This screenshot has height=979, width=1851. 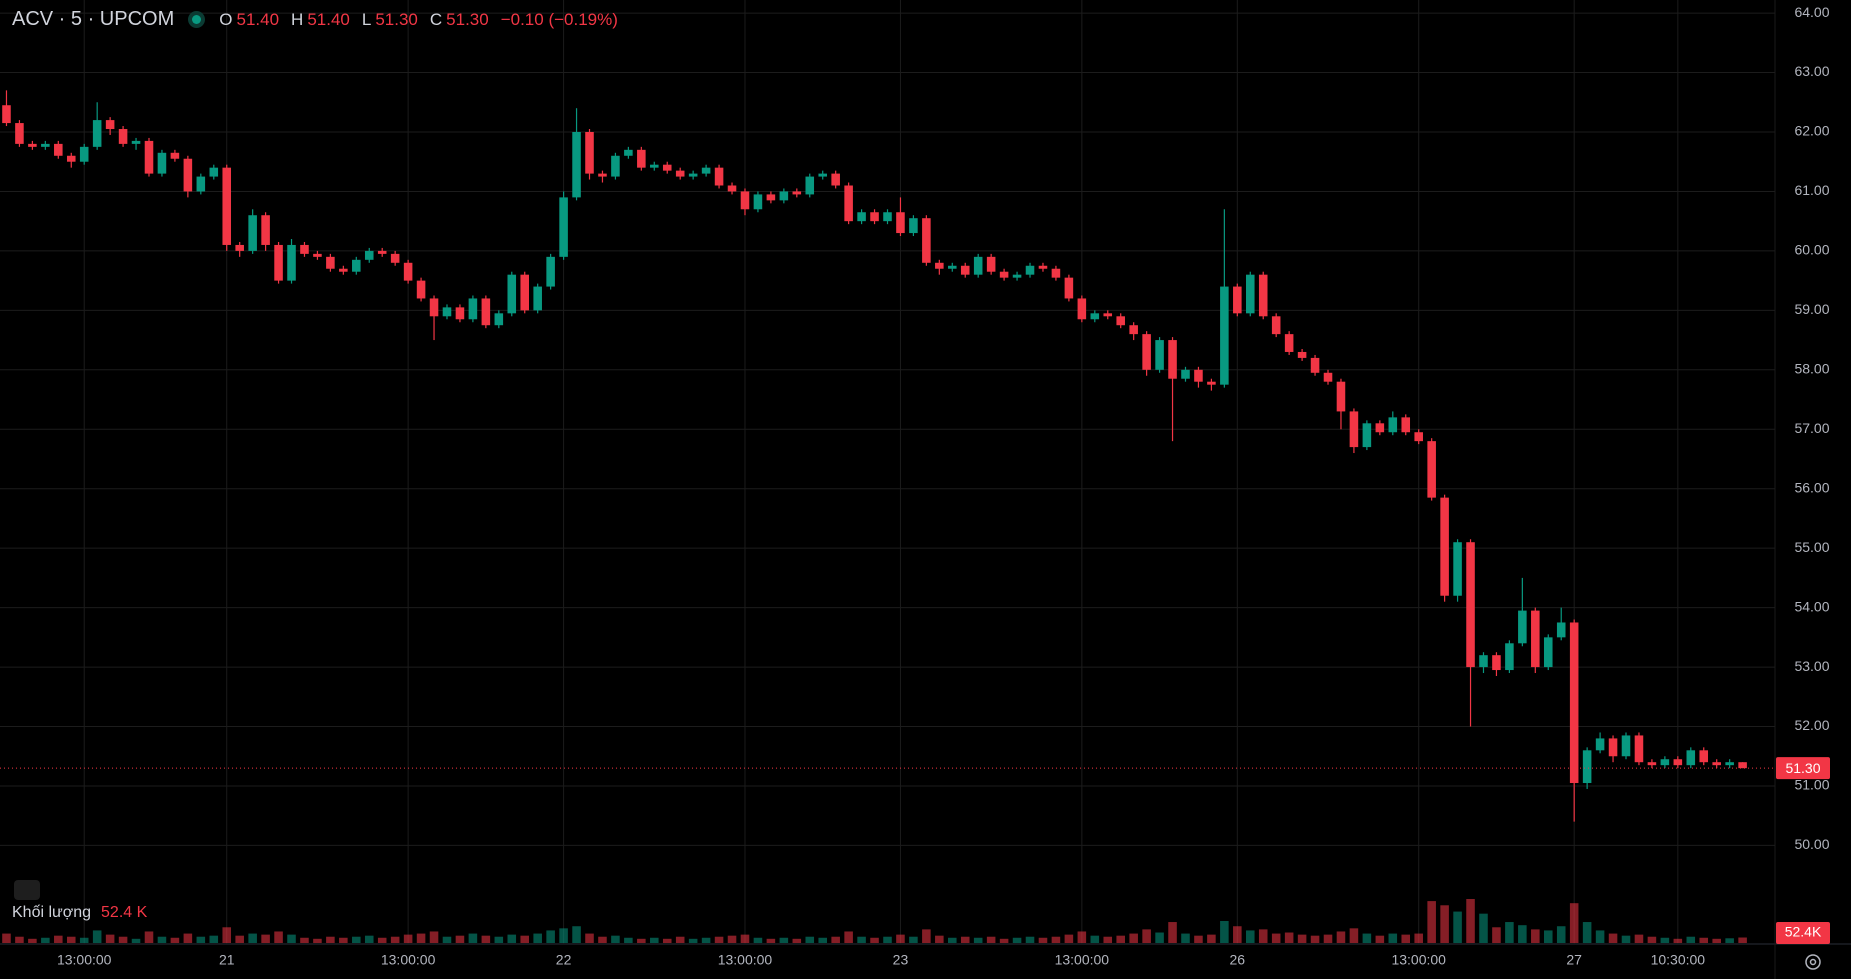 What do you see at coordinates (396, 19) in the screenshot?
I see `low-value: 51.30` at bounding box center [396, 19].